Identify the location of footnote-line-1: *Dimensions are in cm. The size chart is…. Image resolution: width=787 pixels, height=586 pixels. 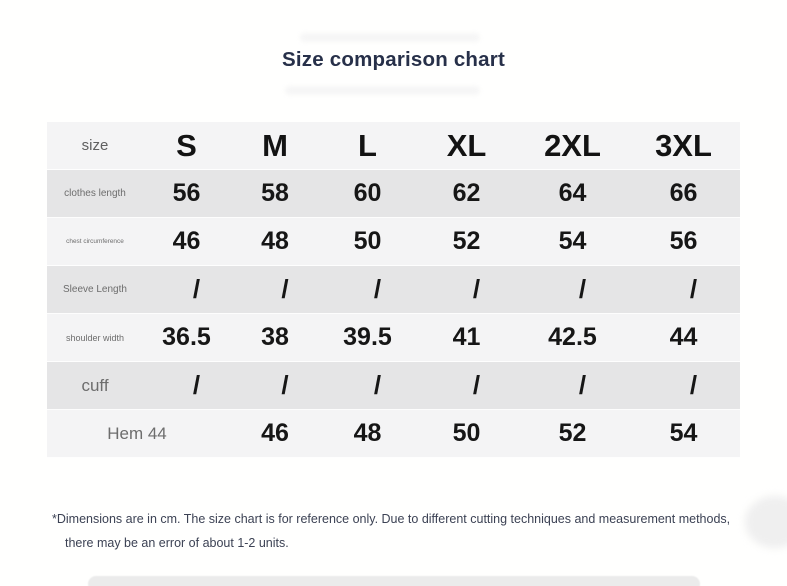
(391, 519).